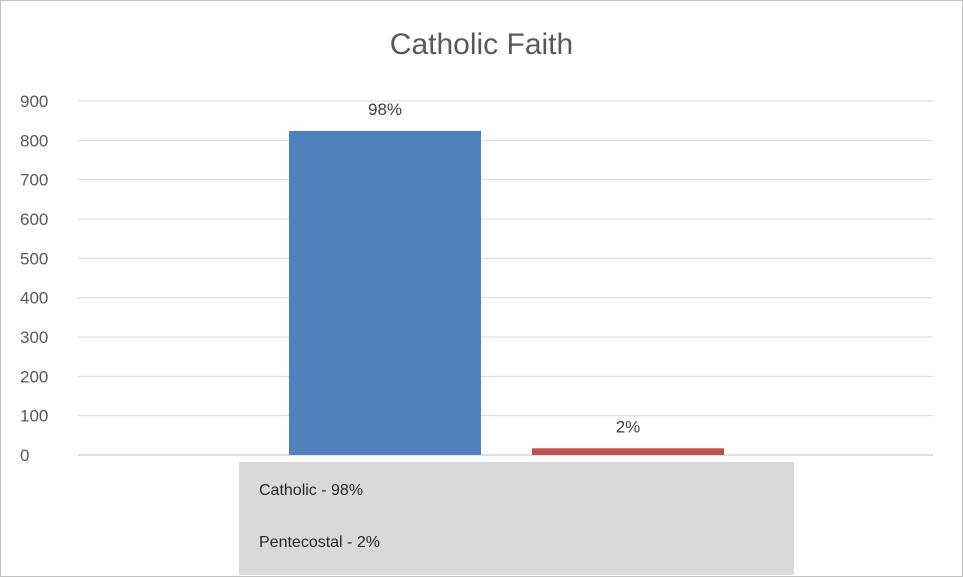 The height and width of the screenshot is (577, 963). I want to click on y-tick-label: 300, so click(34, 337).